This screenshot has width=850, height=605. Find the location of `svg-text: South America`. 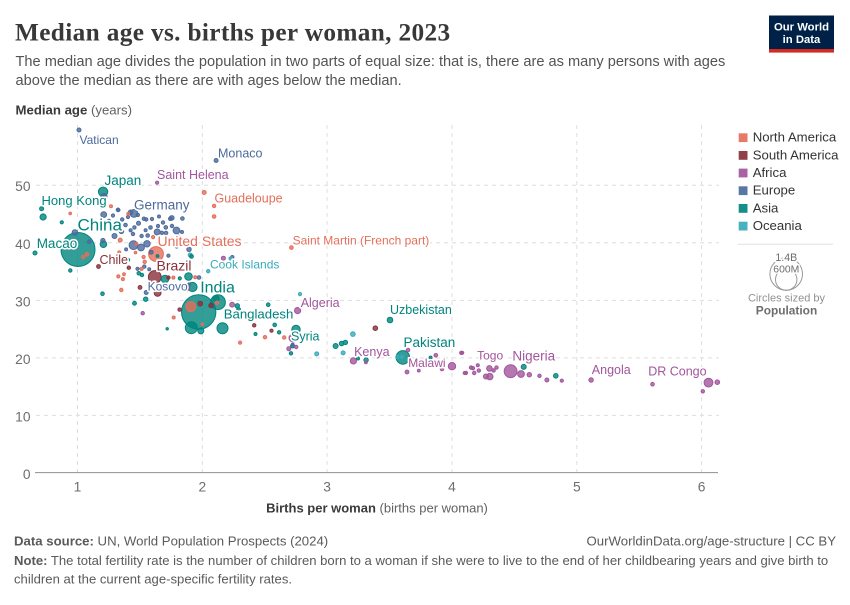

svg-text: South America is located at coordinates (796, 154).